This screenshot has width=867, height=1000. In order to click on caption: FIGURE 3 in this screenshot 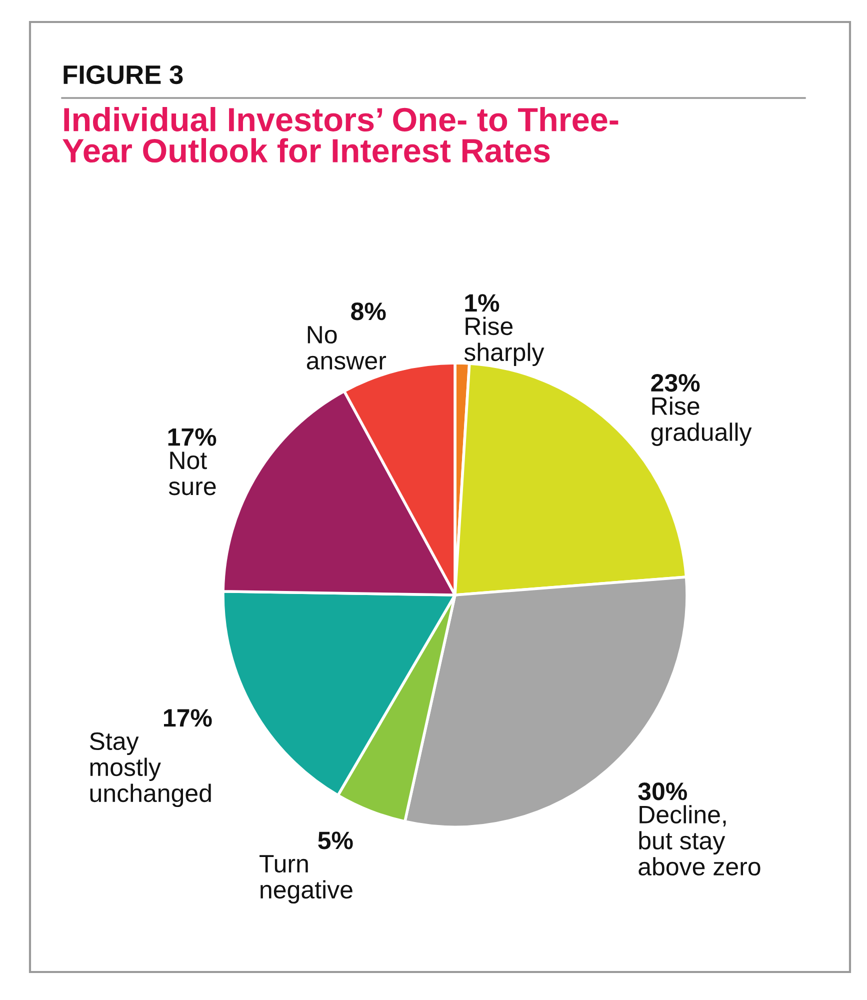, I will do `click(123, 74)`.